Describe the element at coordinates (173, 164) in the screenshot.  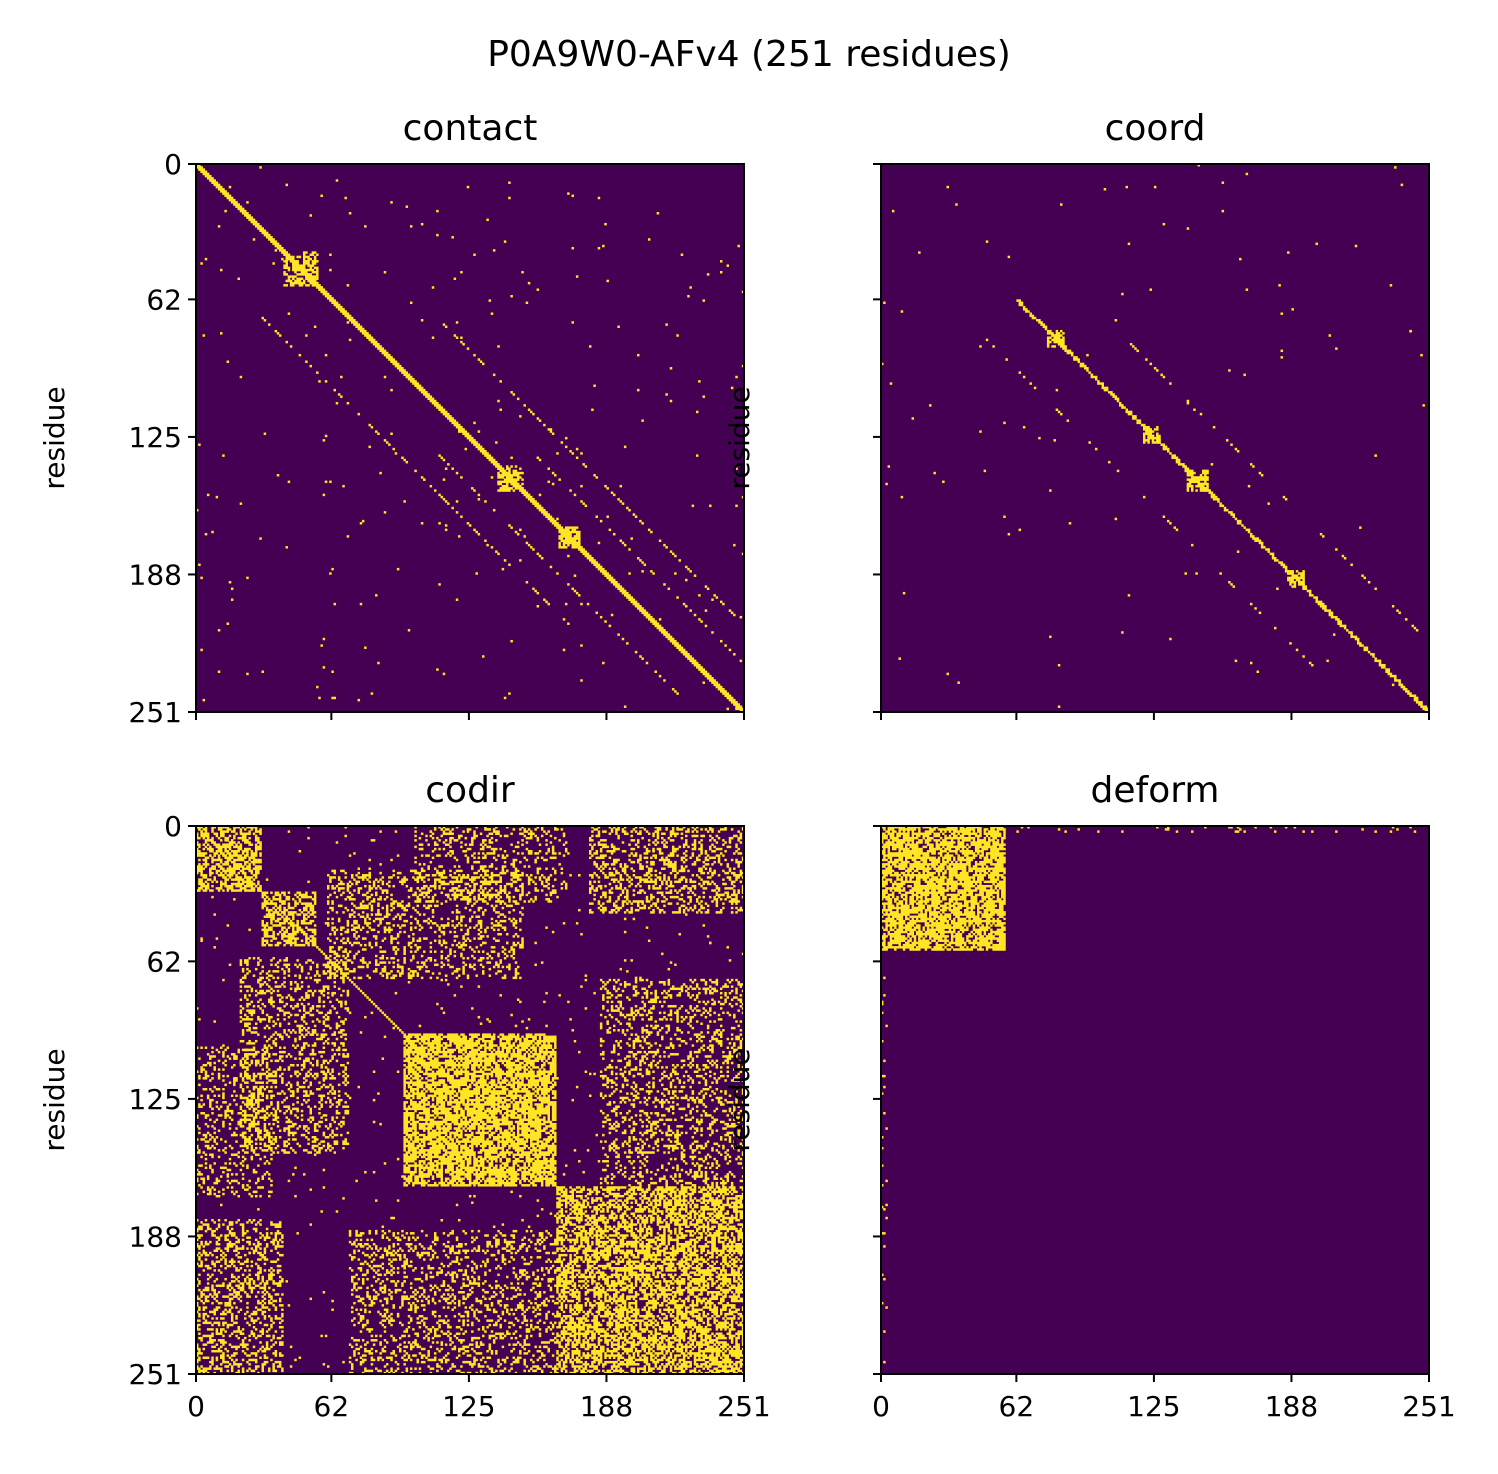
I see `y-tick-label: 0` at that location.